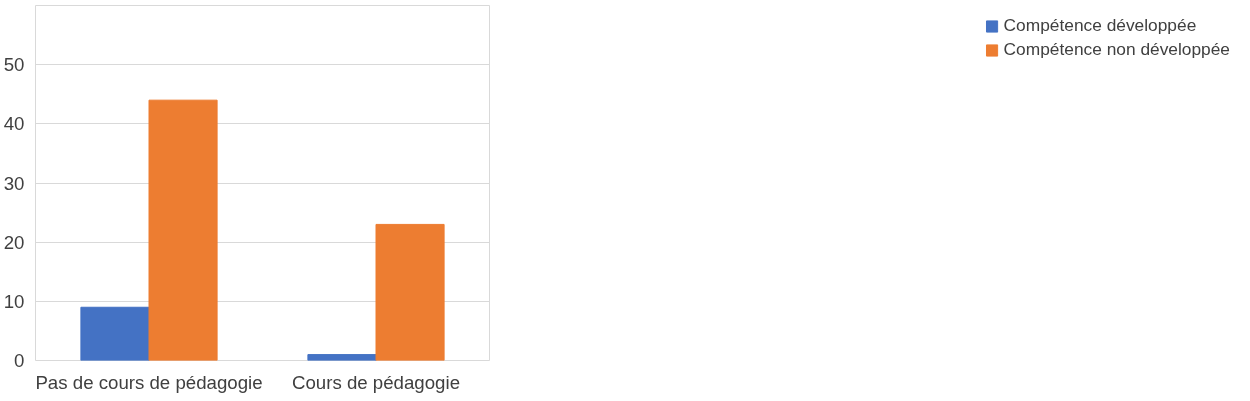 The height and width of the screenshot is (401, 1250). I want to click on x-tick-label: Pas de cours de pédagogie, so click(149, 382).